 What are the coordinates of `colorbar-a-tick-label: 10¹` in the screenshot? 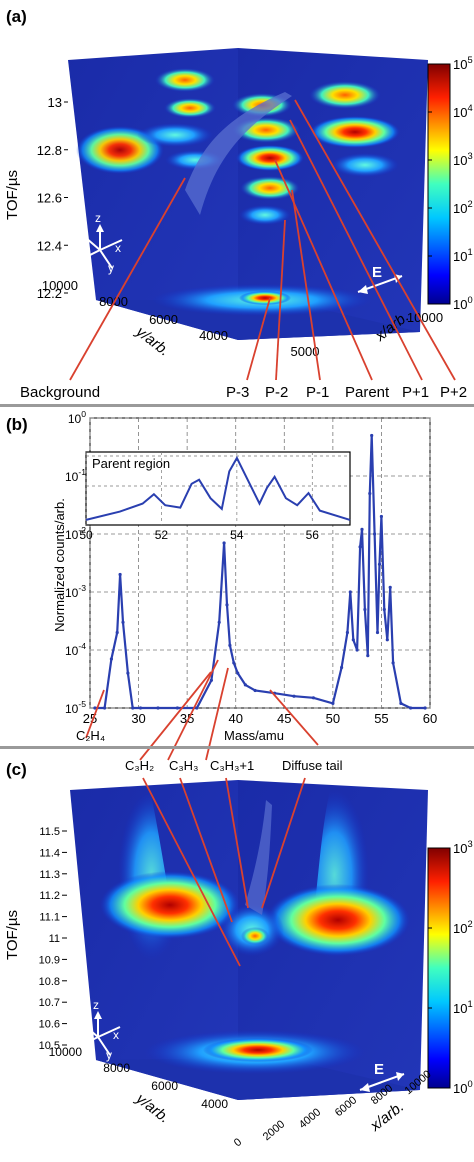 It's located at (463, 255).